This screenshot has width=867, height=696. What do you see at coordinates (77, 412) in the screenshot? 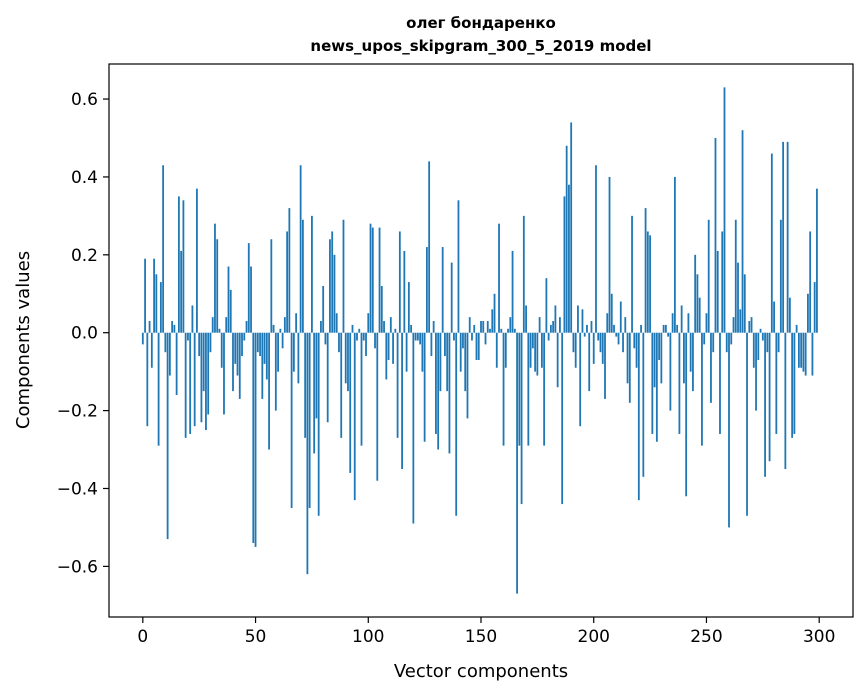
I see `y-tick-label: −0.2` at bounding box center [77, 412].